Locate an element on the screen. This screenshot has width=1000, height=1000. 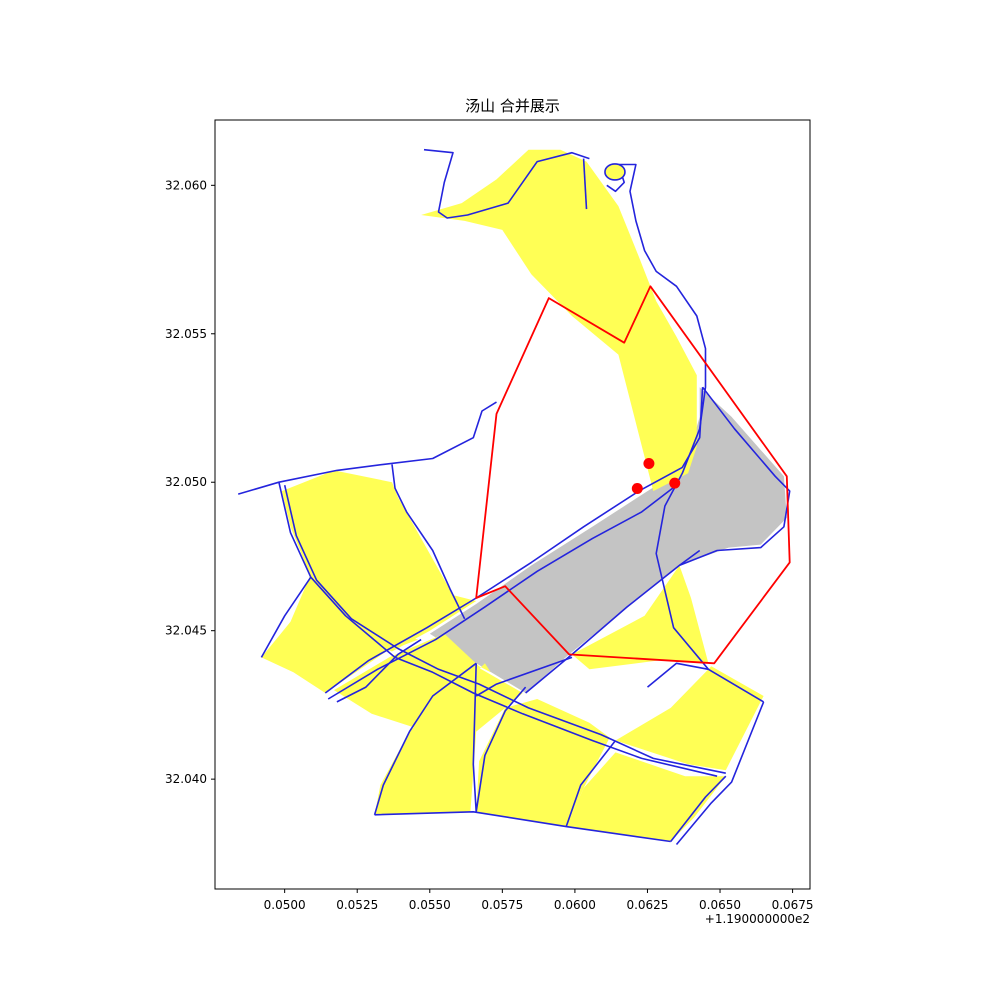
y-tick-label: 32.050 is located at coordinates (186, 482).